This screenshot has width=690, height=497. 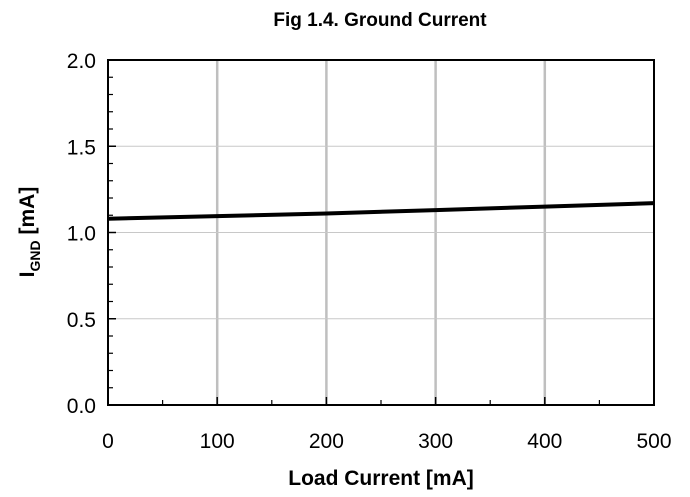 I want to click on x-axis-ticks: 0 100 200 300 400 500, so click(x=387, y=425).